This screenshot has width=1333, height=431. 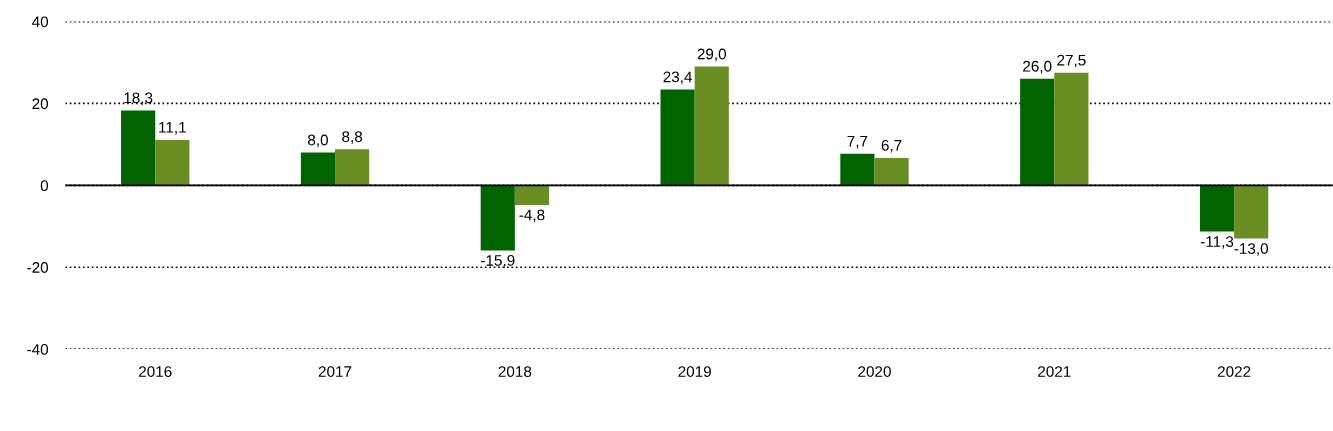 What do you see at coordinates (1251, 249) in the screenshot?
I see `data-label: -13,0` at bounding box center [1251, 249].